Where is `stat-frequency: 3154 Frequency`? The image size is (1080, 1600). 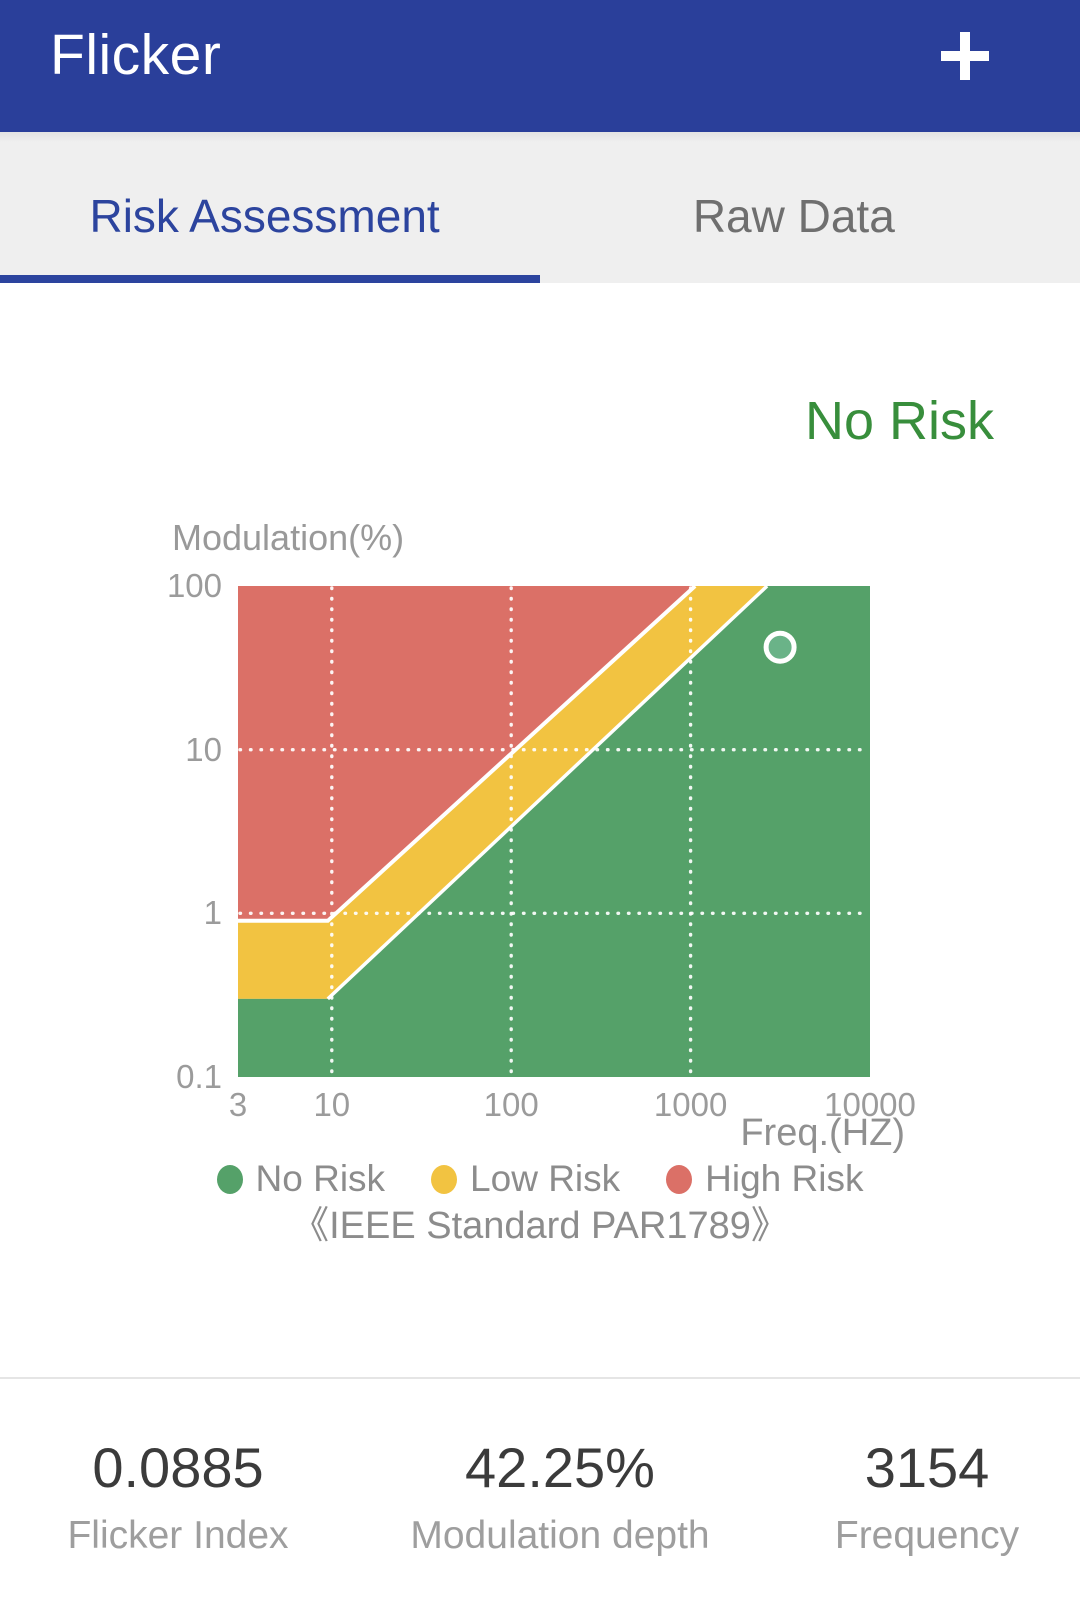
stat-frequency: 3154 Frequency is located at coordinates (927, 1498).